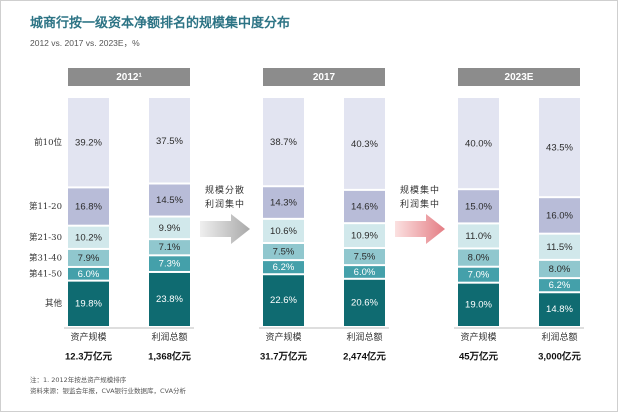 Image resolution: width=618 pixels, height=412 pixels. I want to click on row-label: 前10位, so click(48, 142).